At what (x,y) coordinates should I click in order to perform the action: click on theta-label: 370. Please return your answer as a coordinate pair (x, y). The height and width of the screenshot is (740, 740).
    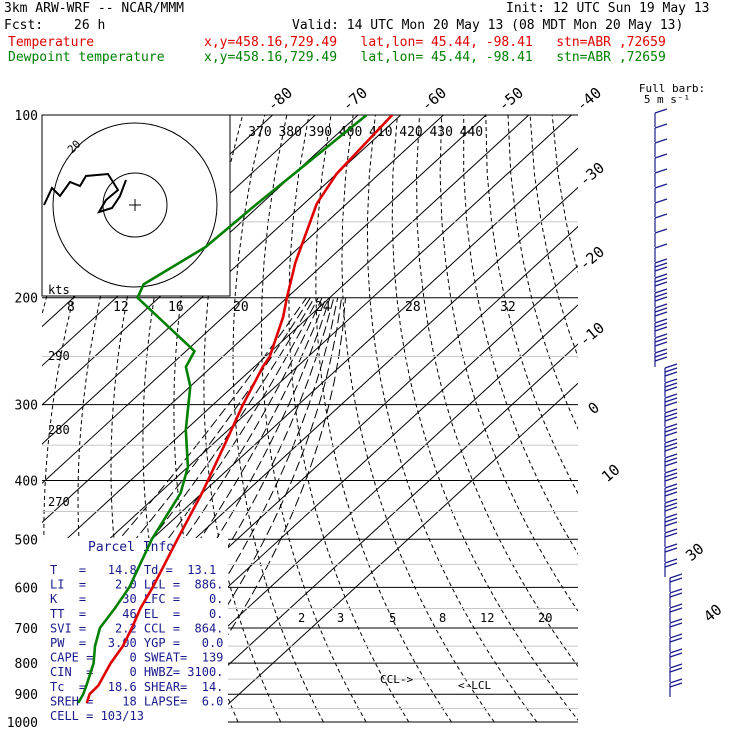
    Looking at the image, I should click on (259, 132).